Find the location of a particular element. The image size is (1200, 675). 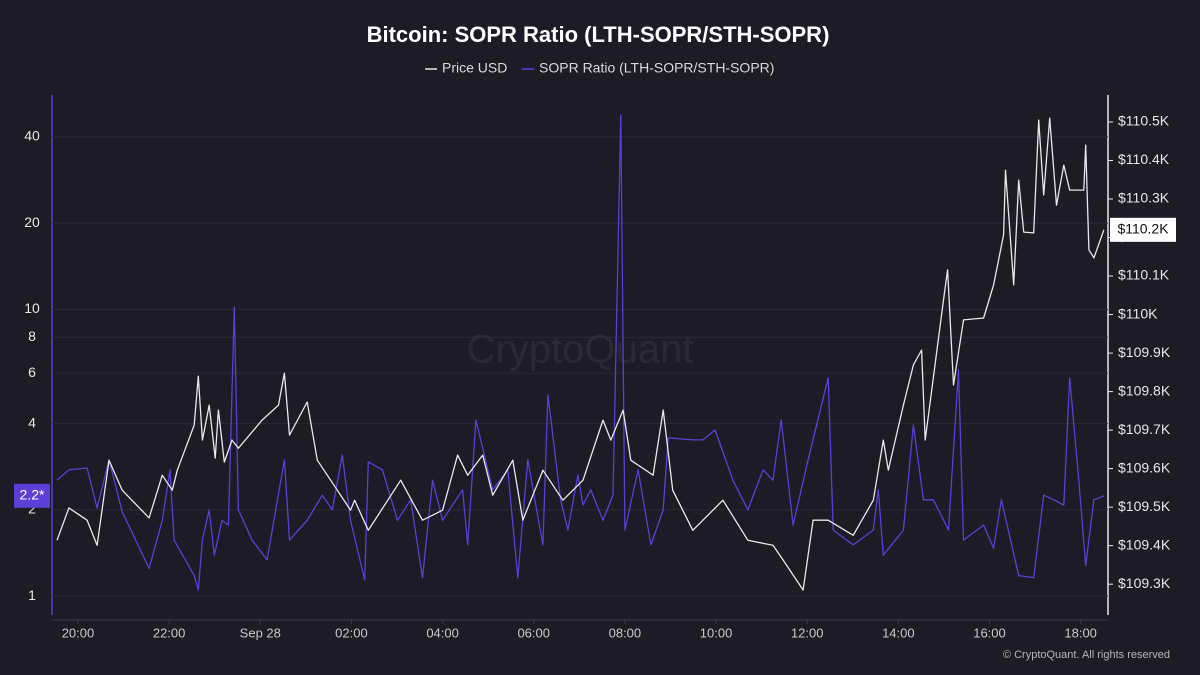

x-tick-label: 12:00 is located at coordinates (807, 632).